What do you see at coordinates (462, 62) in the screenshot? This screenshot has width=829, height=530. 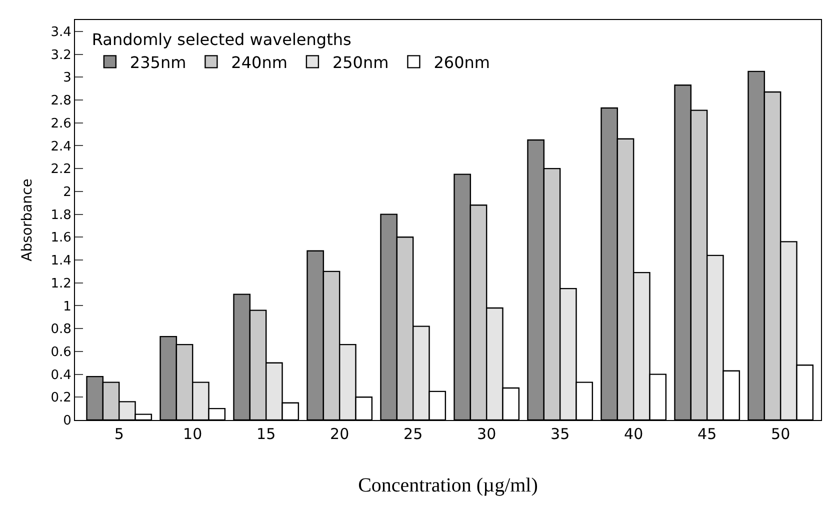 I see `legend-label: 260nm` at bounding box center [462, 62].